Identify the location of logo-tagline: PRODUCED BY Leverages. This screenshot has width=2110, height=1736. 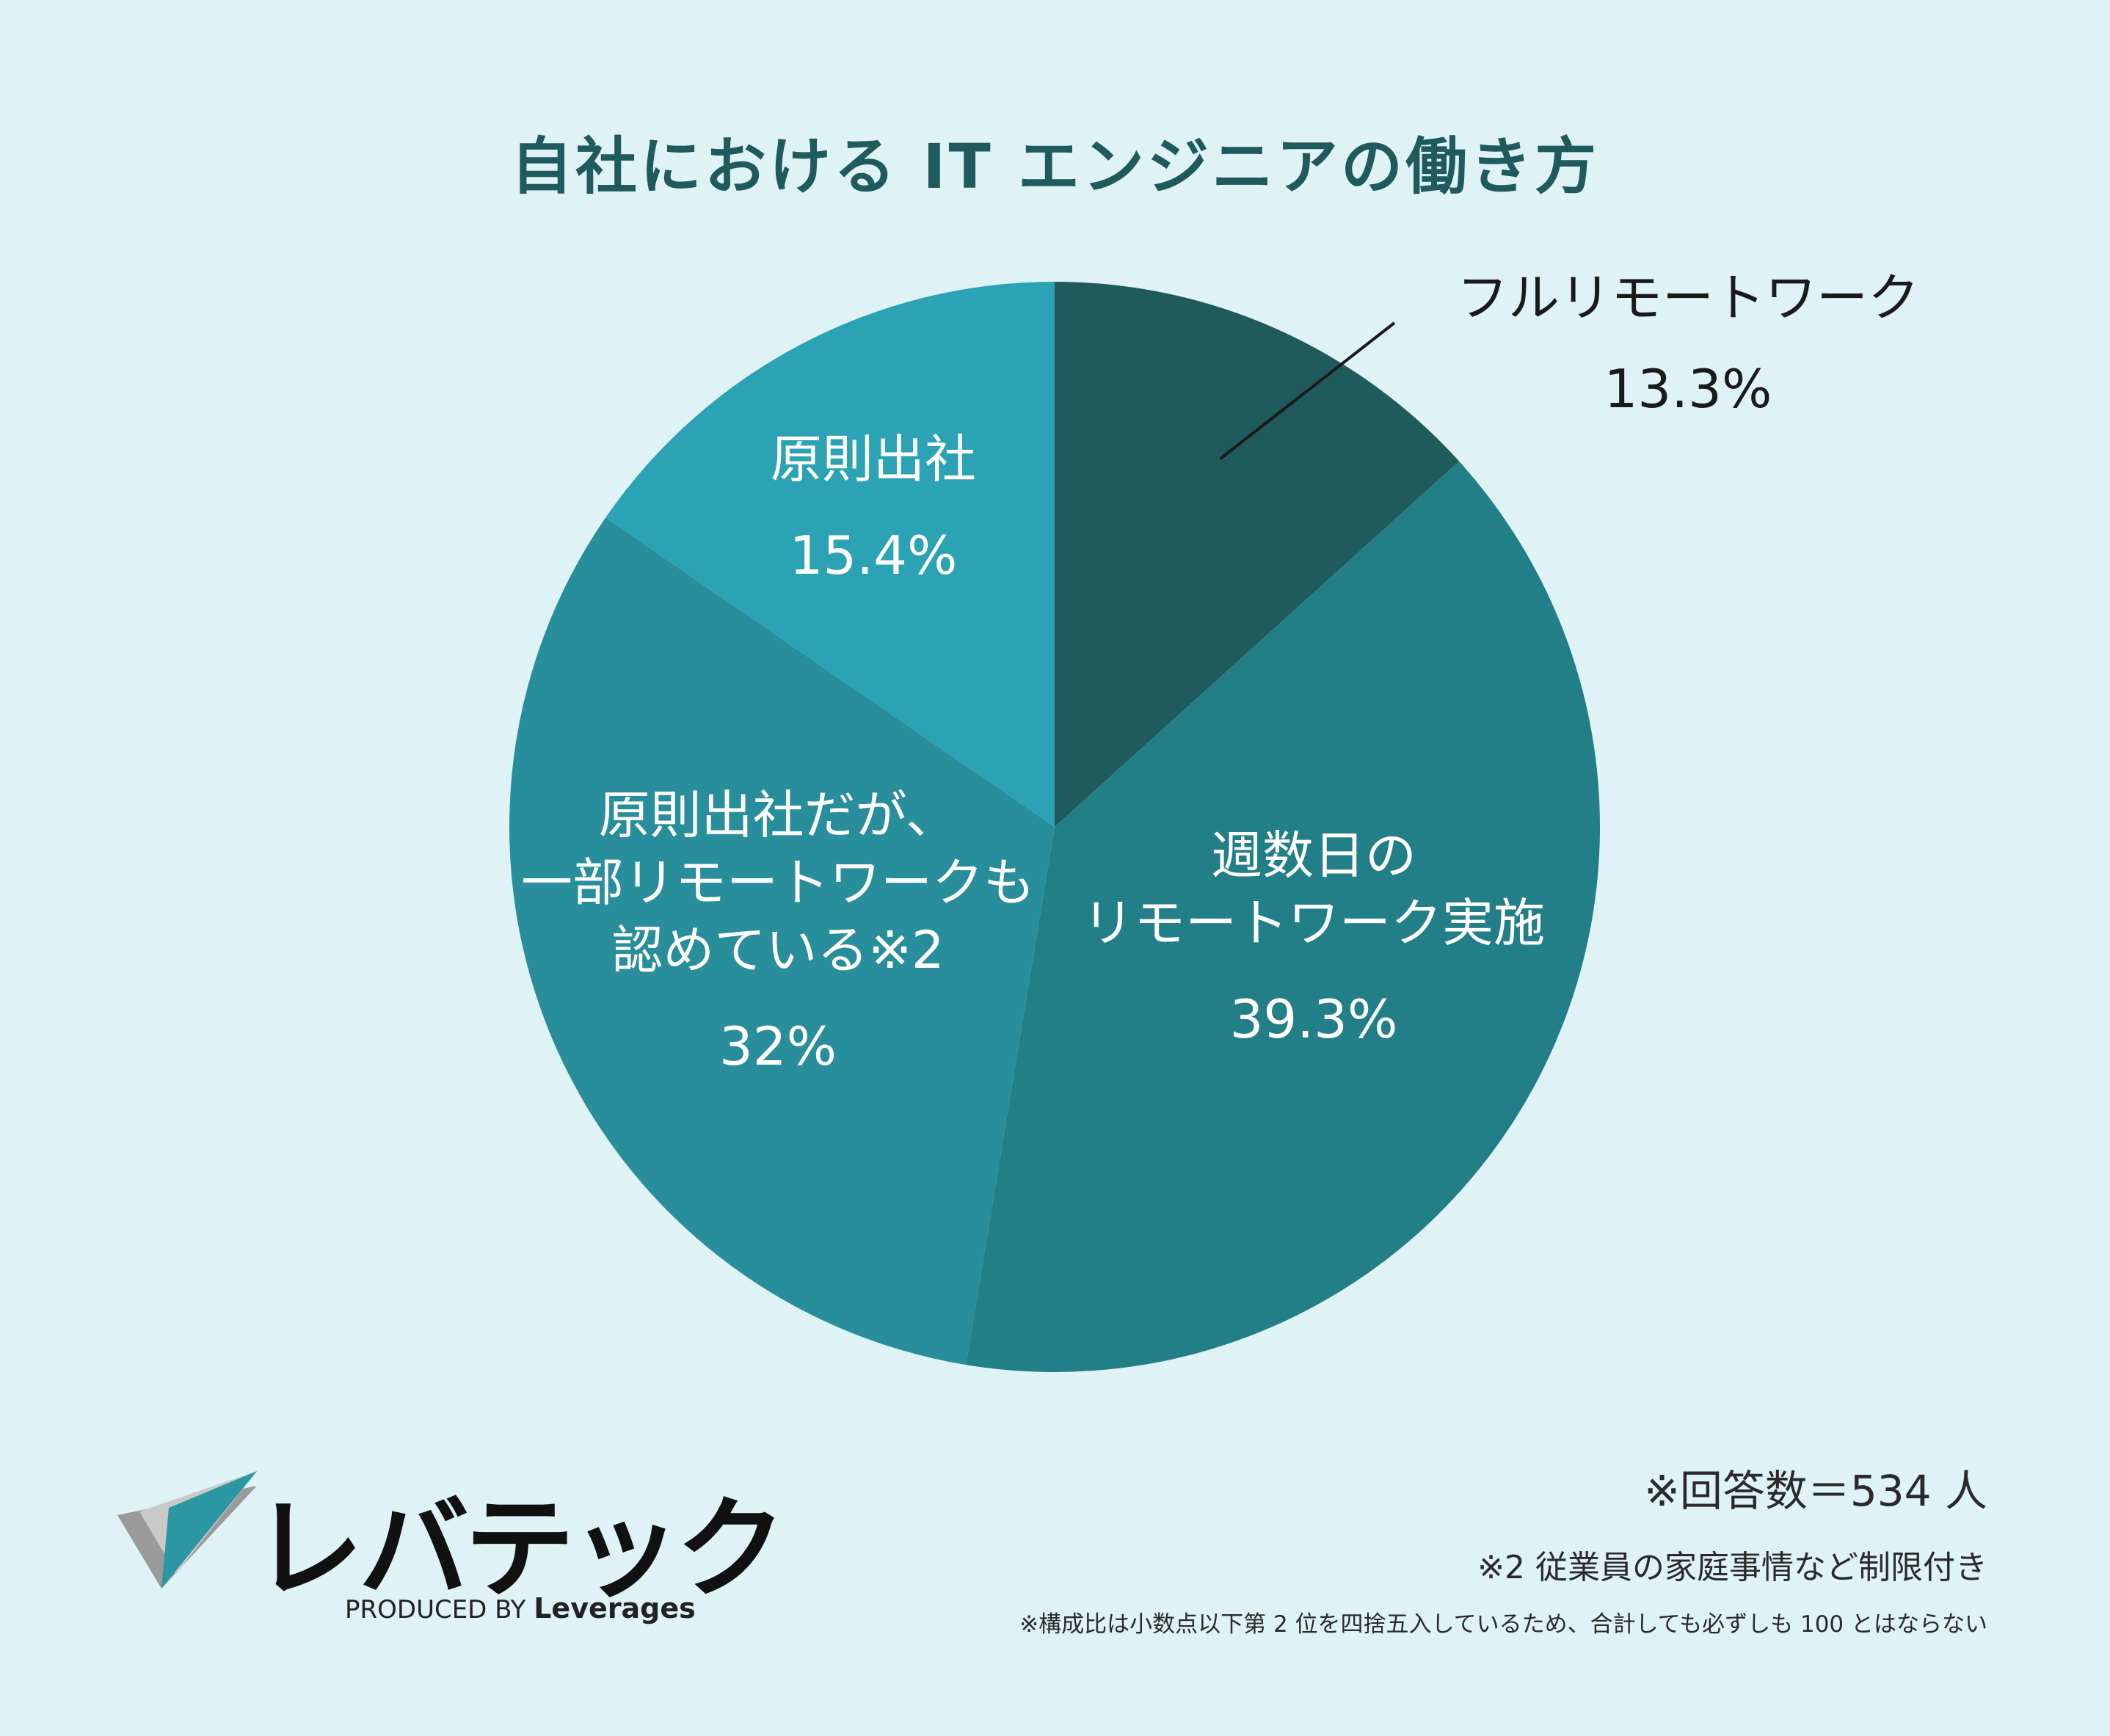
(520, 1608).